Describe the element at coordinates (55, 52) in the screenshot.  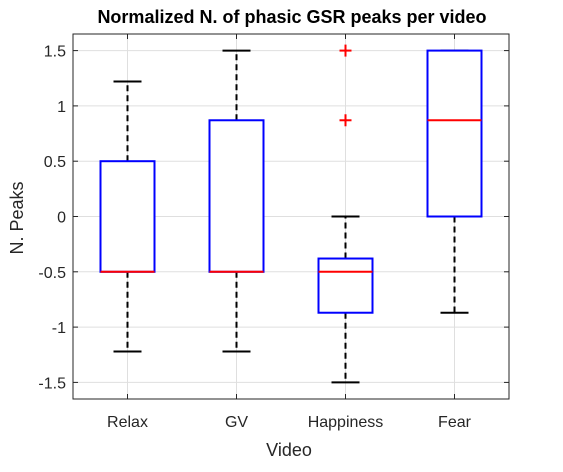
I see `y-tick-label: 1.5` at that location.